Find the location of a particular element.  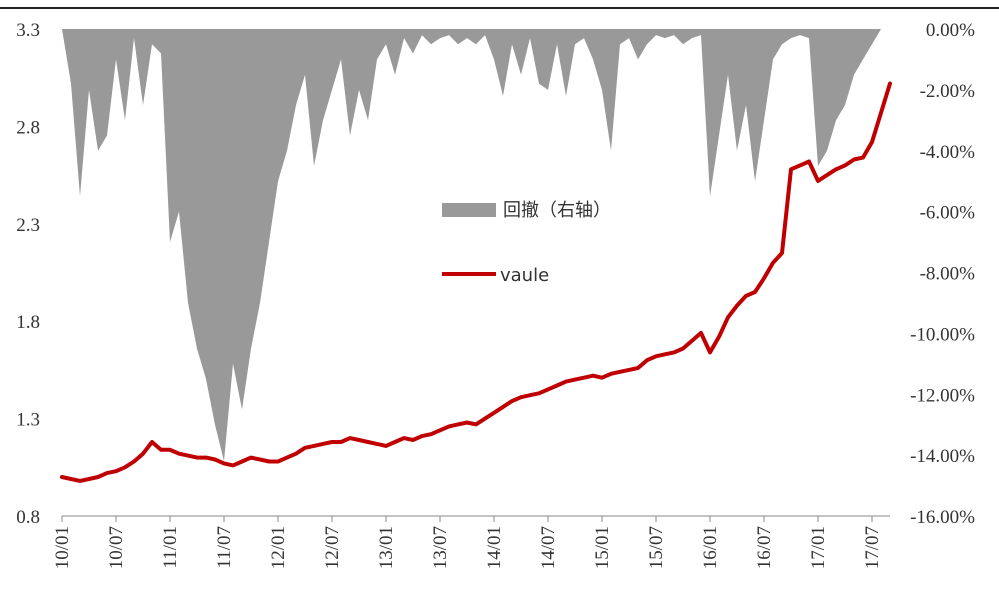

y2-tick-label: 0.00% is located at coordinates (950, 30).